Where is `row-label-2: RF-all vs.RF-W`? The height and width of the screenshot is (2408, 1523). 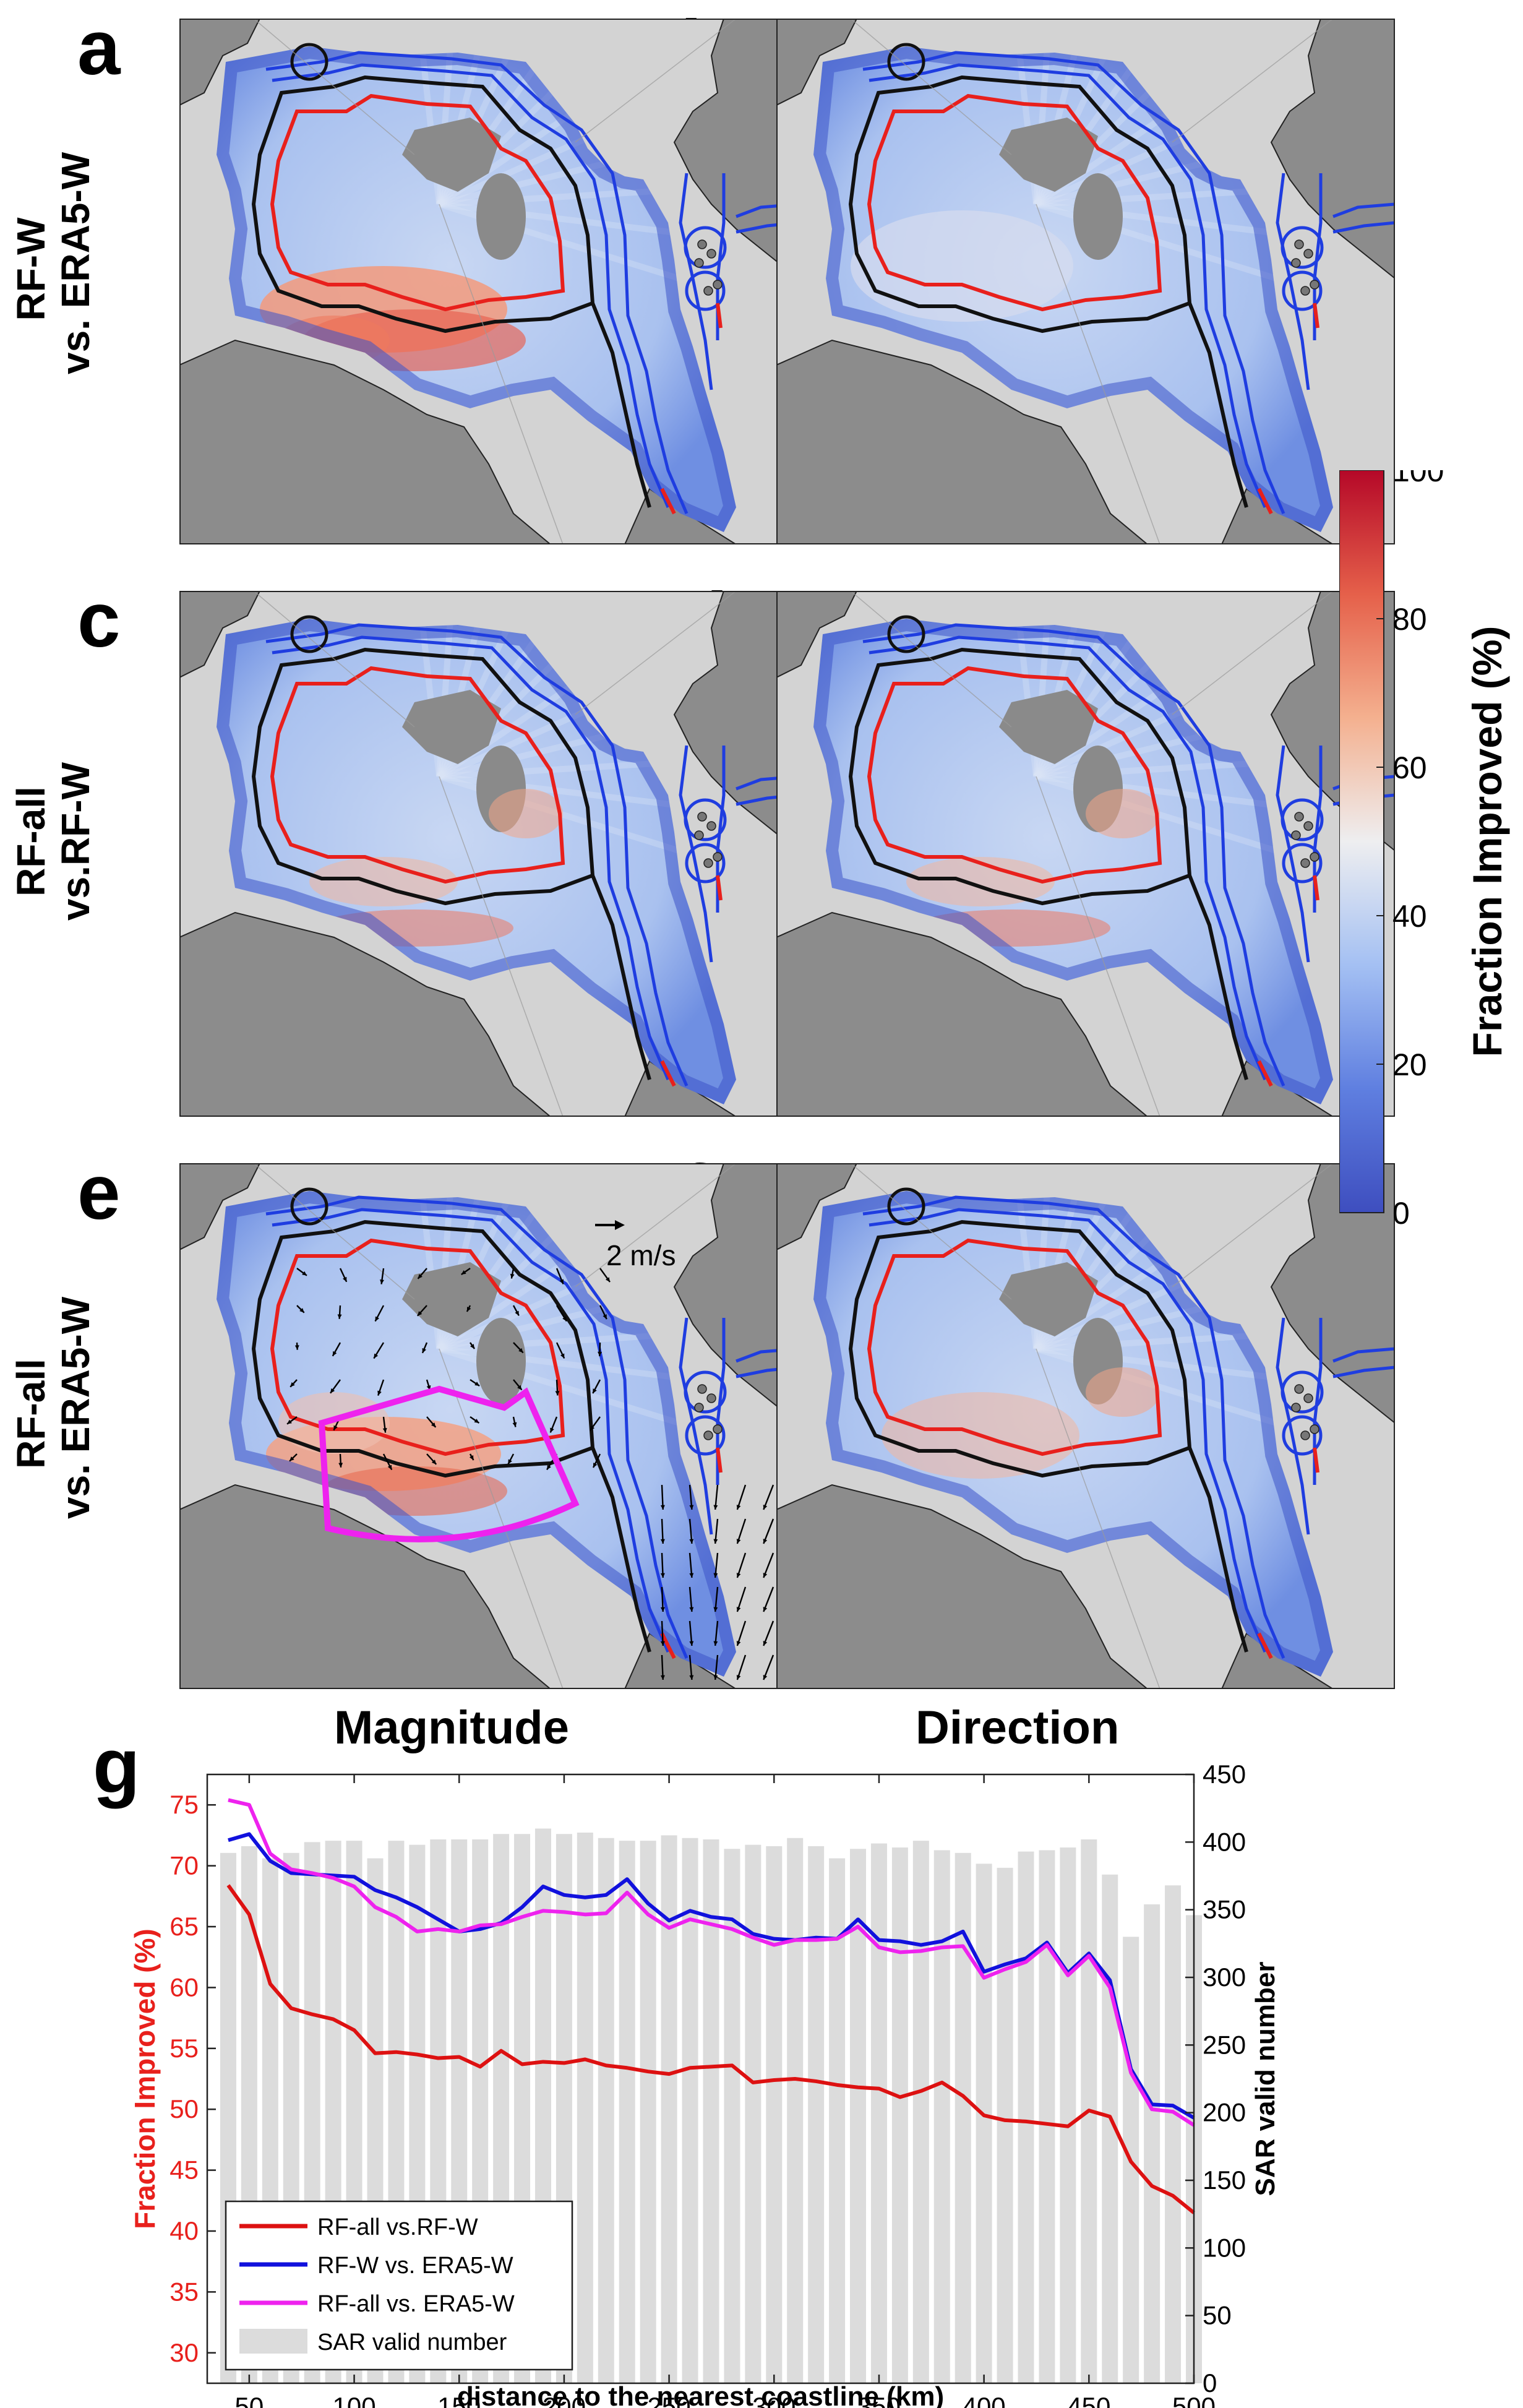
row-label-2: RF-all vs.RF-W is located at coordinates (55, 841).